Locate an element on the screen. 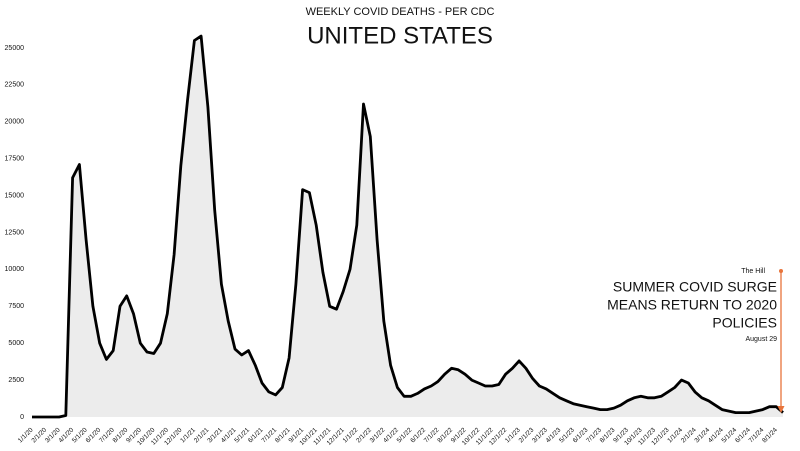 The image size is (800, 451). annotation-line: POLICIES is located at coordinates (744, 323).